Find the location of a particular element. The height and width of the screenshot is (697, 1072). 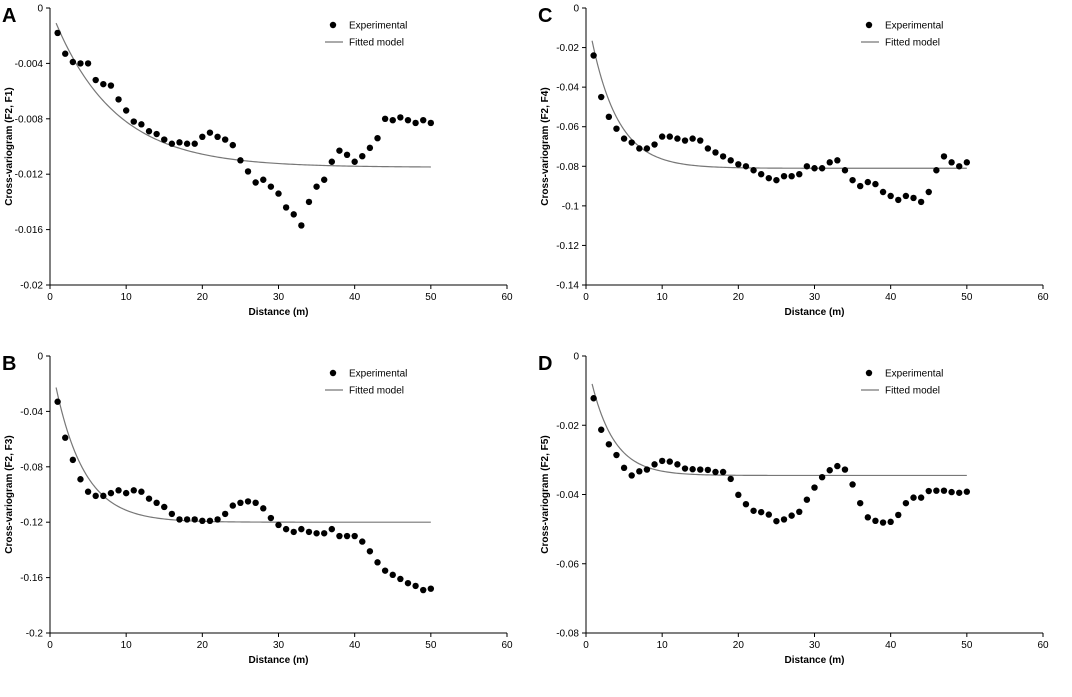

legend-label-fitted-model: Fitted model is located at coordinates (912, 391).